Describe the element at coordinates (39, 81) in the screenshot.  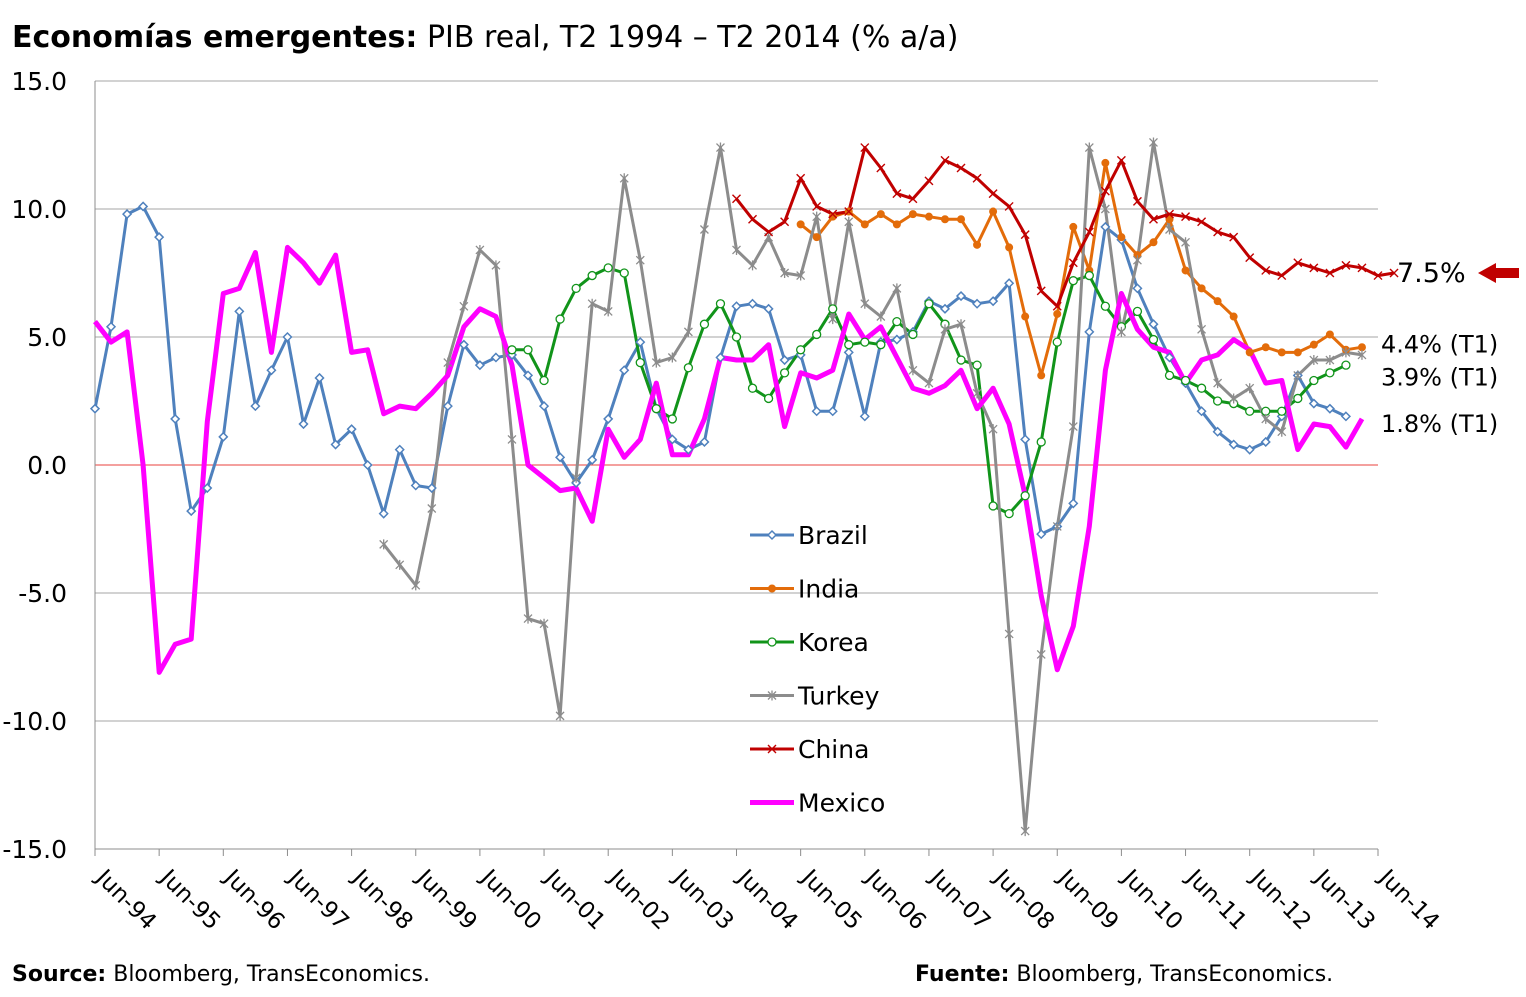
I see `y-tick-label: 15.0` at that location.